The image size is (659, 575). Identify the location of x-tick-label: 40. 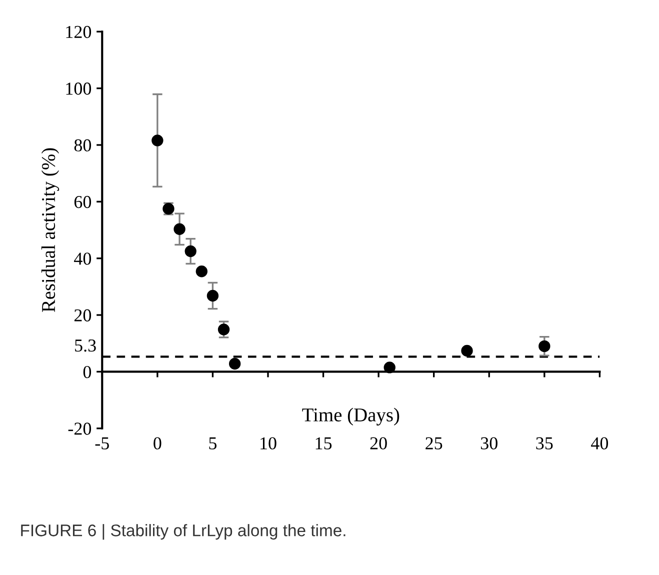
(599, 443).